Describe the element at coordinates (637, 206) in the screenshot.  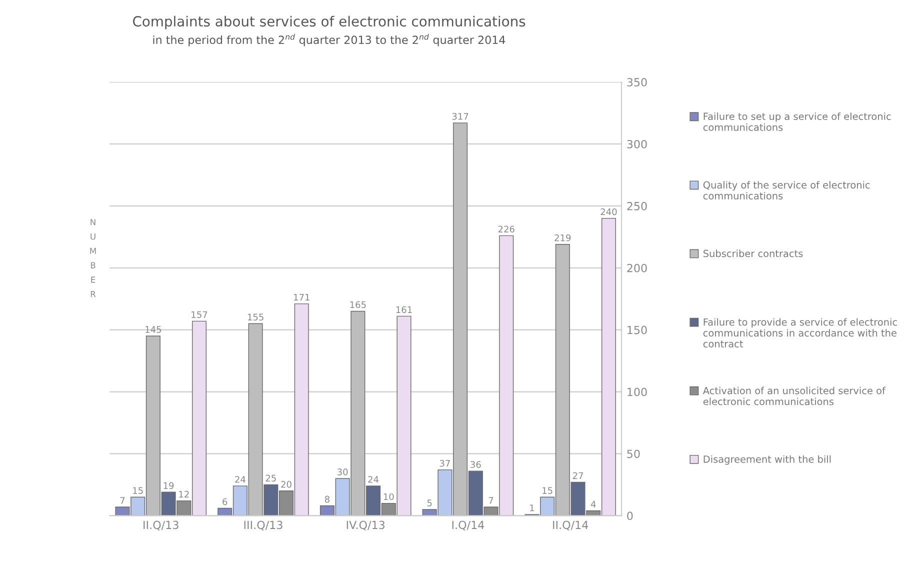
I see `y-tick-label: 250` at that location.